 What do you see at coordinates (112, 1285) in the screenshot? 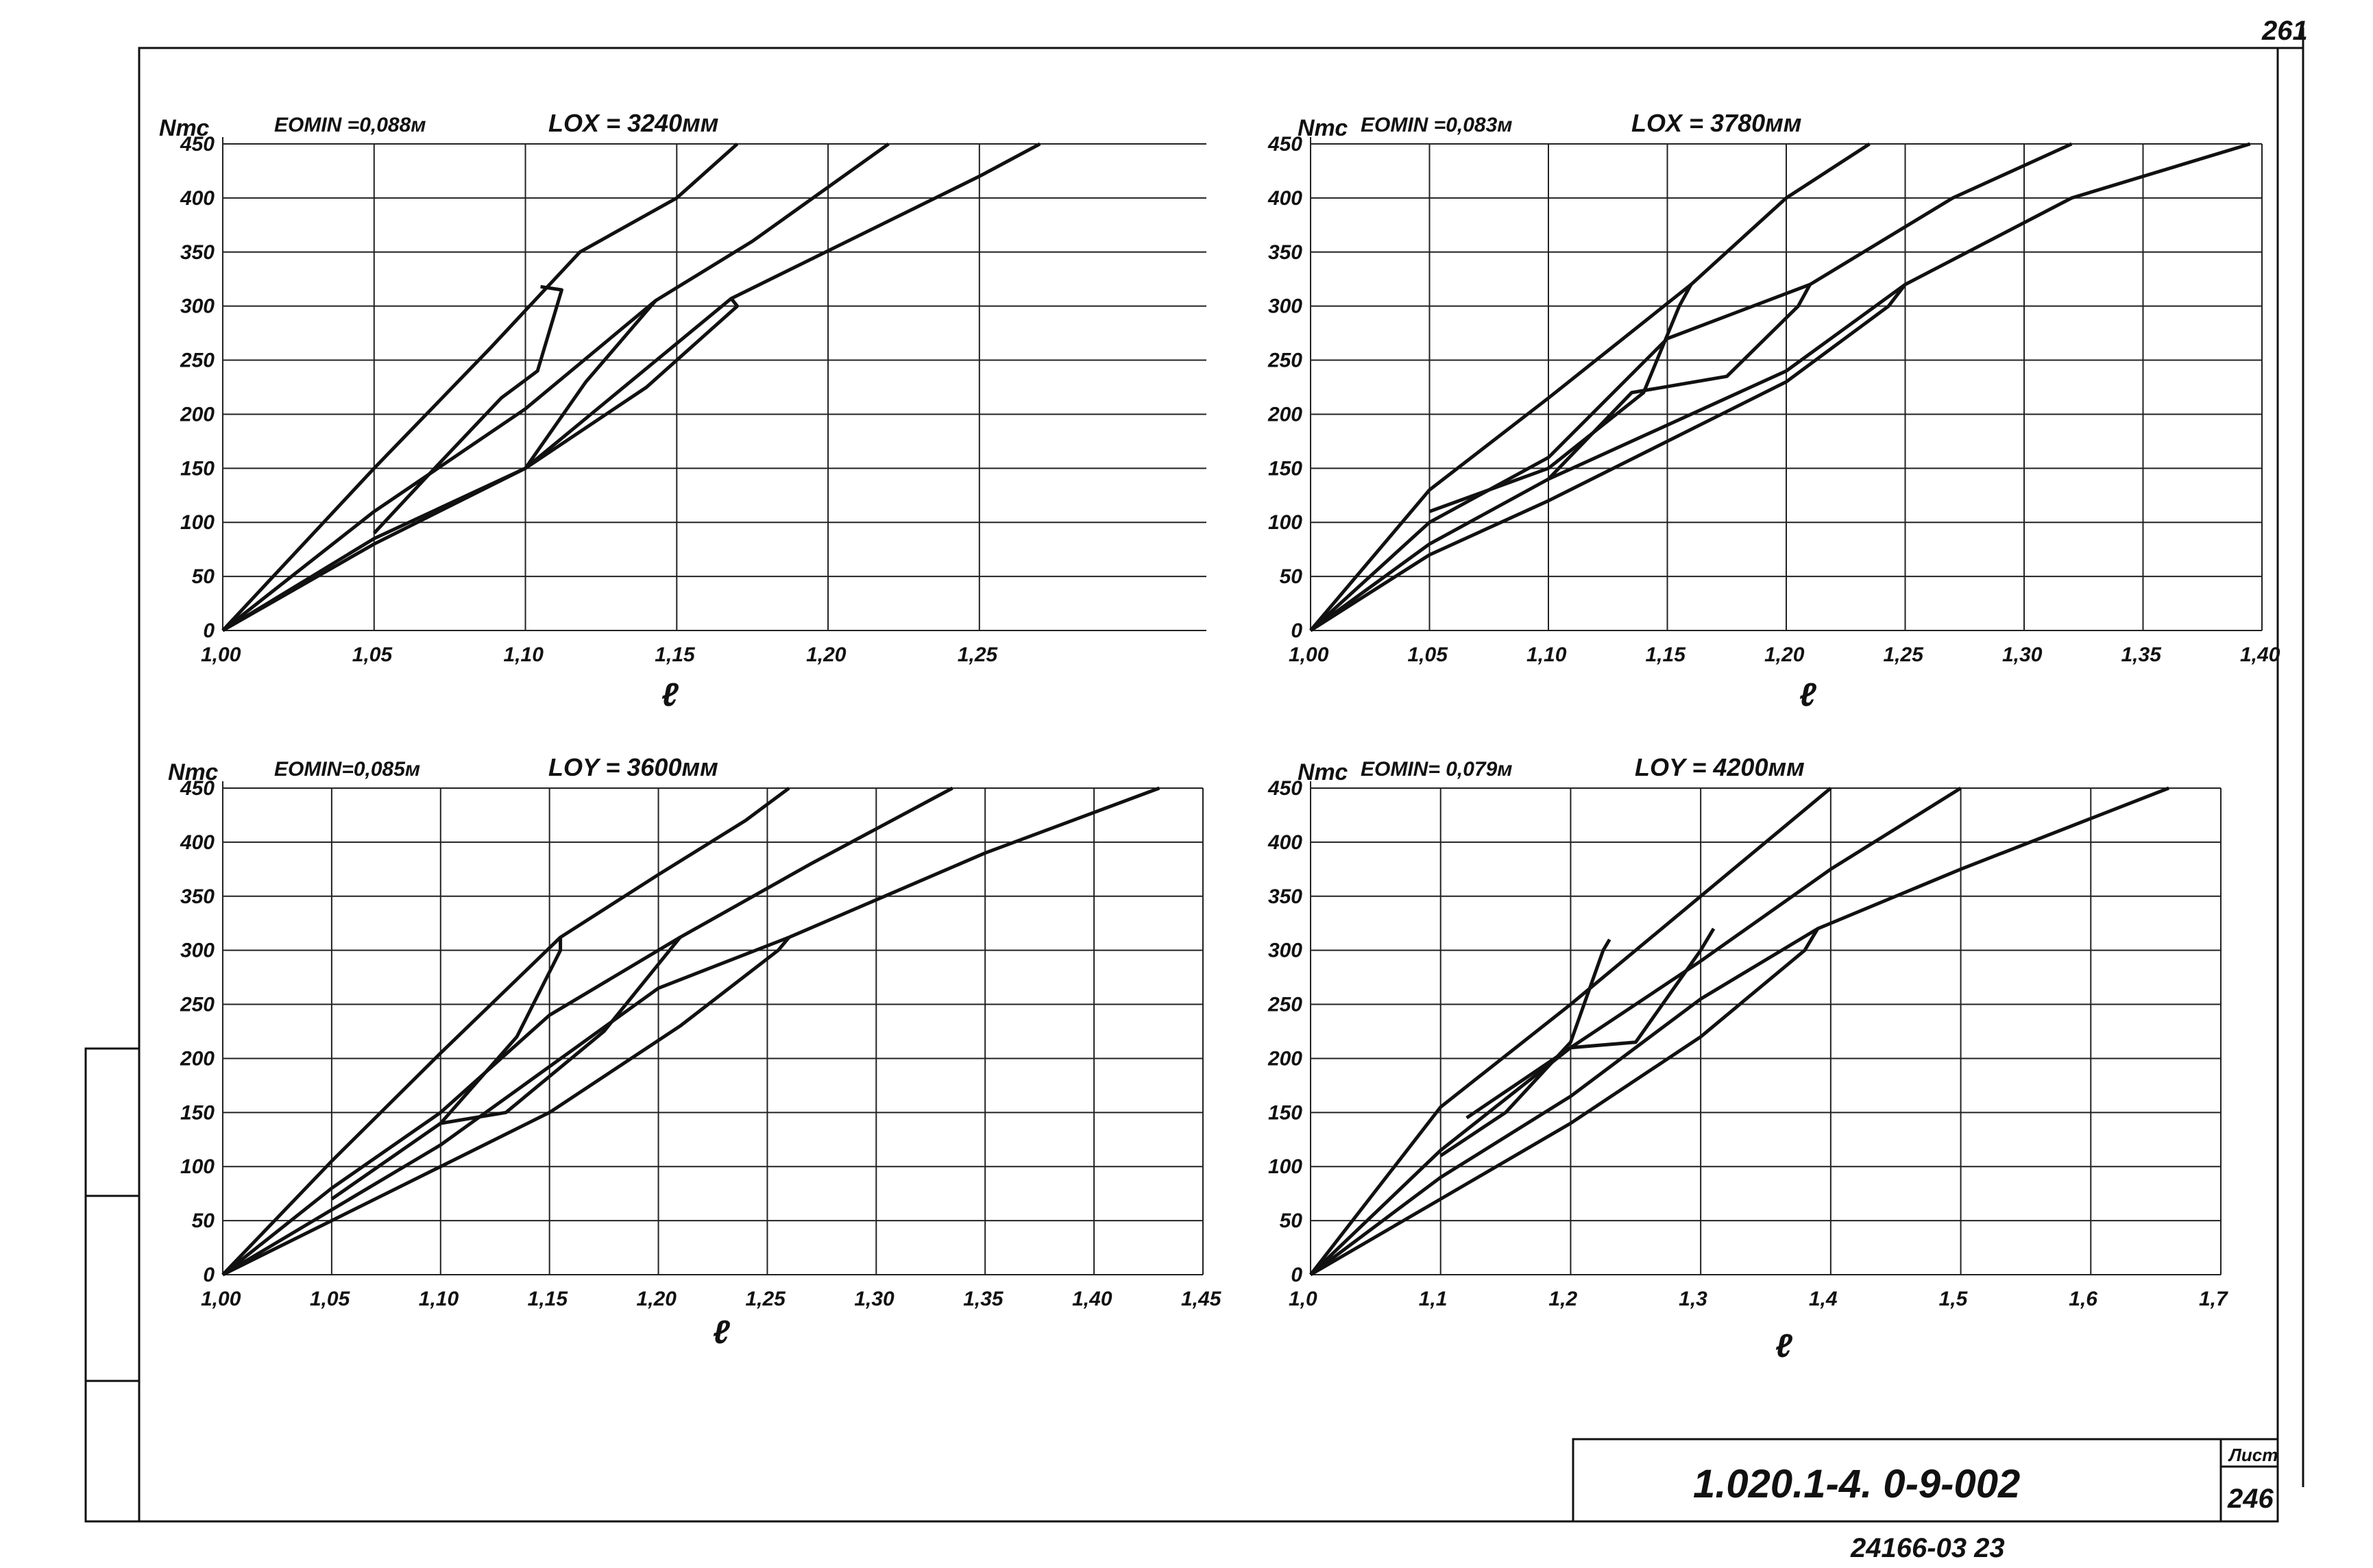
I see `left-stamp-strip` at bounding box center [112, 1285].